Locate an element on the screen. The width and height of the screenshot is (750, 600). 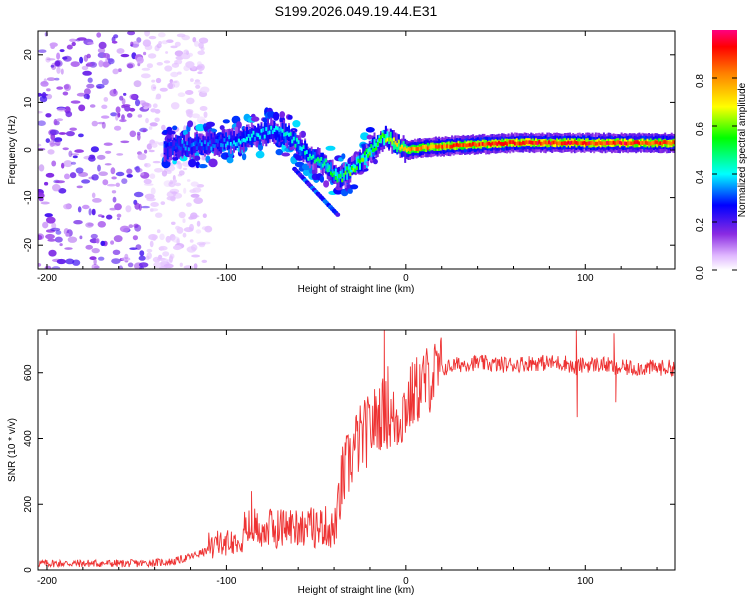
y-tick-label: 0 is located at coordinates (28, 150).